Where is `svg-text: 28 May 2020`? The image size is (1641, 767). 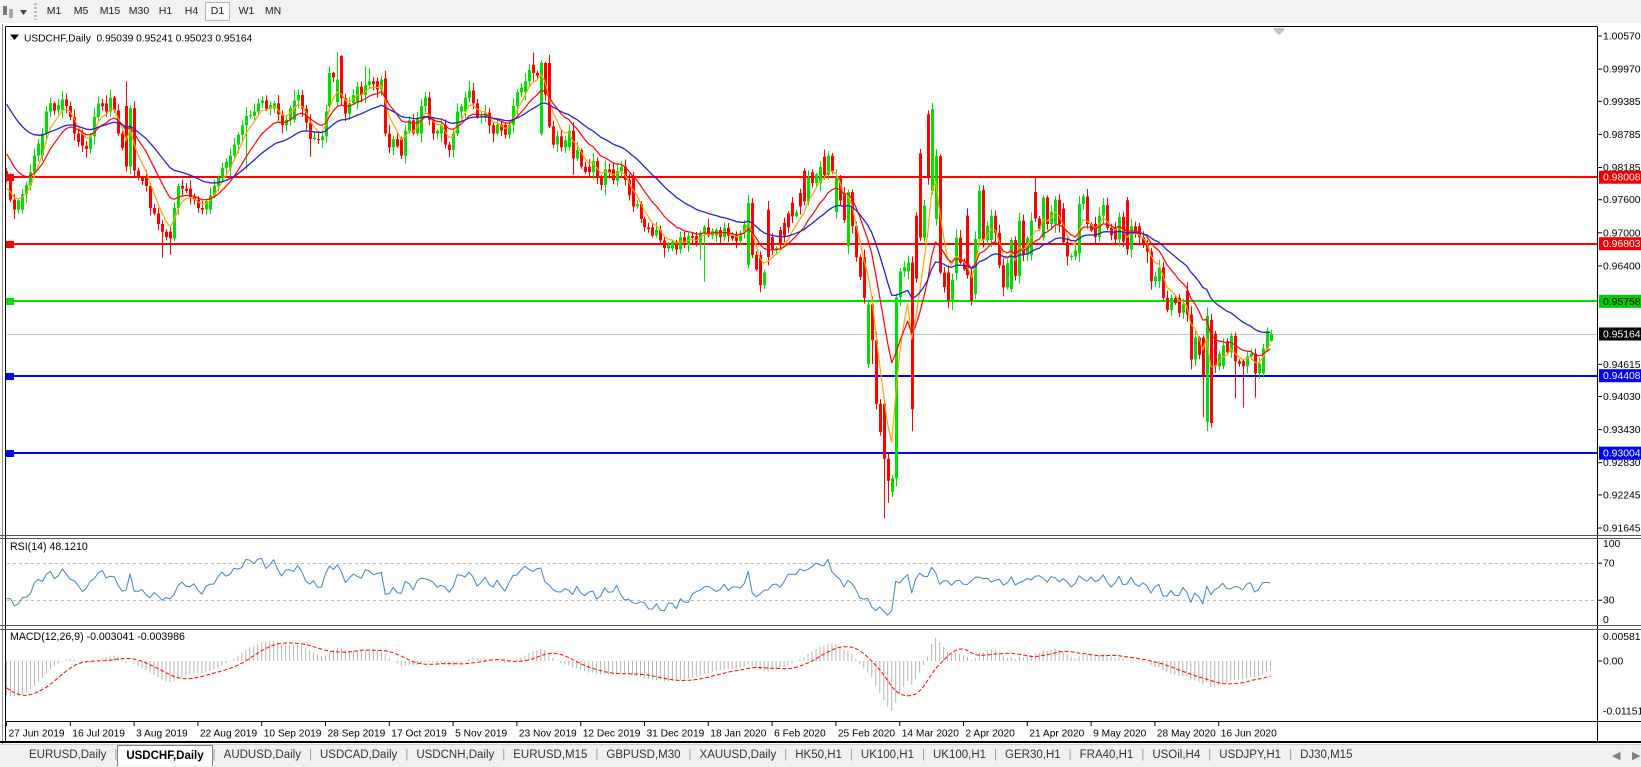 svg-text: 28 May 2020 is located at coordinates (1186, 734).